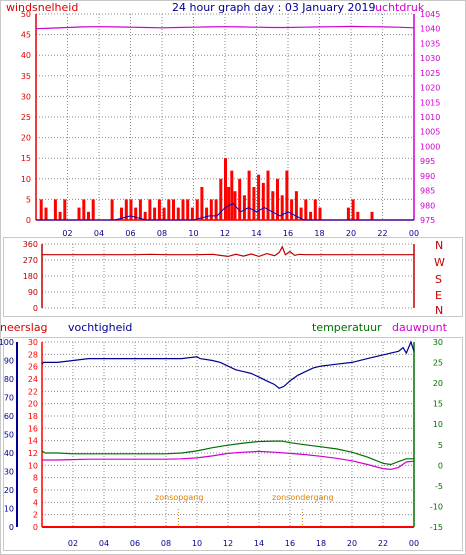 The width and height of the screenshot is (466, 555). I want to click on dewpoint-line, so click(228, 460).